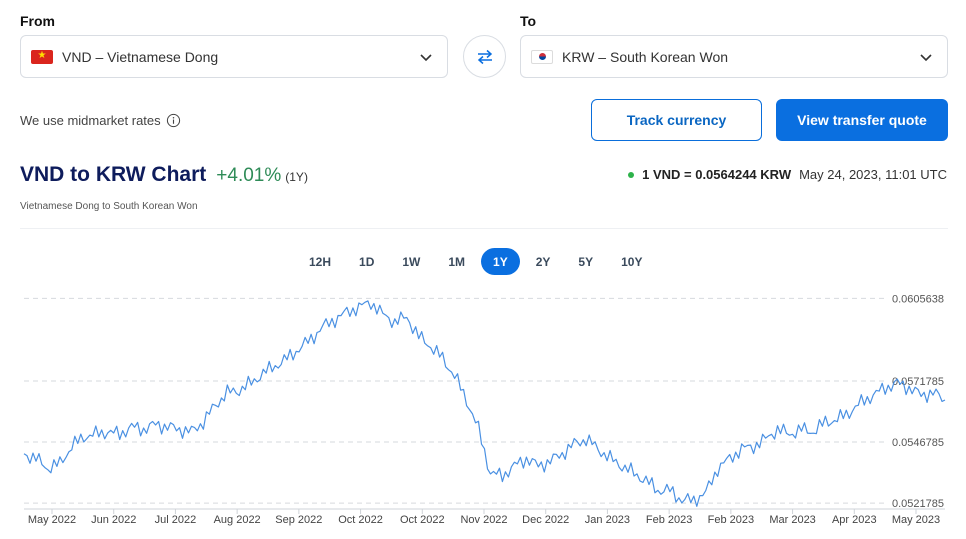 Image resolution: width=966 pixels, height=539 pixels. What do you see at coordinates (500, 261) in the screenshot?
I see `period-tab-1y: 1Y` at bounding box center [500, 261].